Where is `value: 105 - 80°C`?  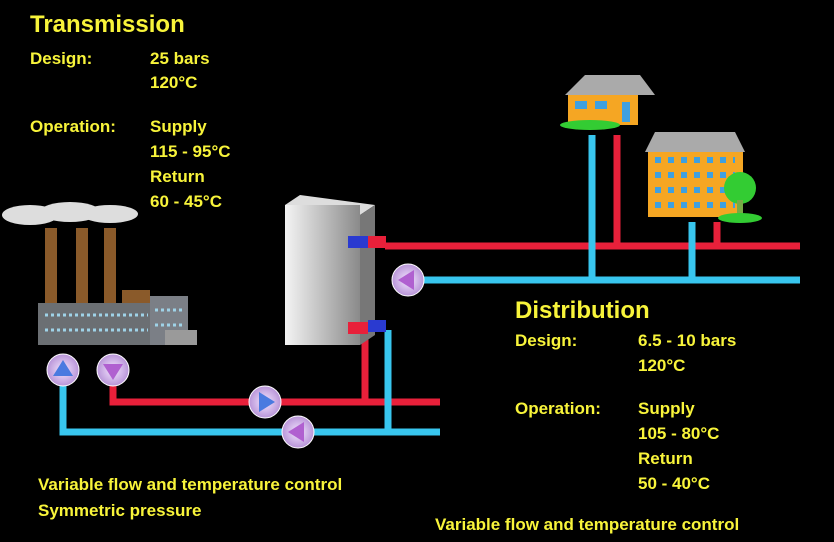 value: 105 - 80°C is located at coordinates (678, 433).